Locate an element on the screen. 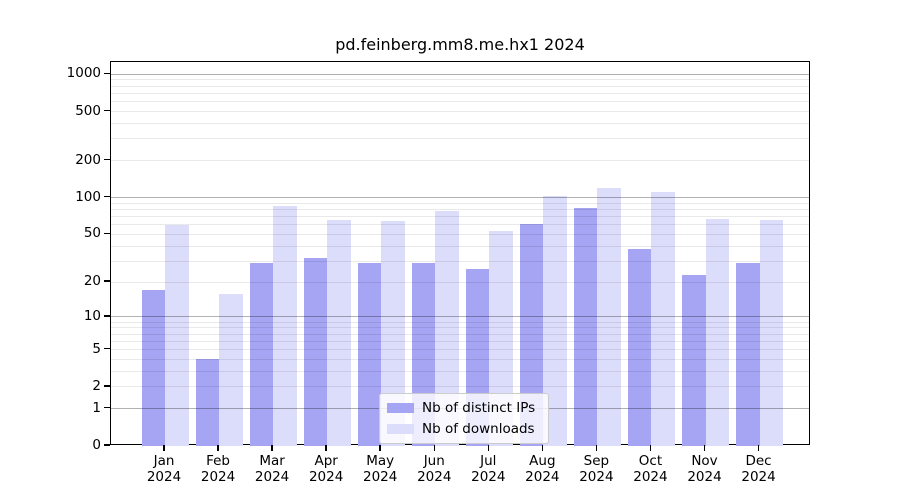  x-tick-label: Feb 2024 is located at coordinates (218, 469).